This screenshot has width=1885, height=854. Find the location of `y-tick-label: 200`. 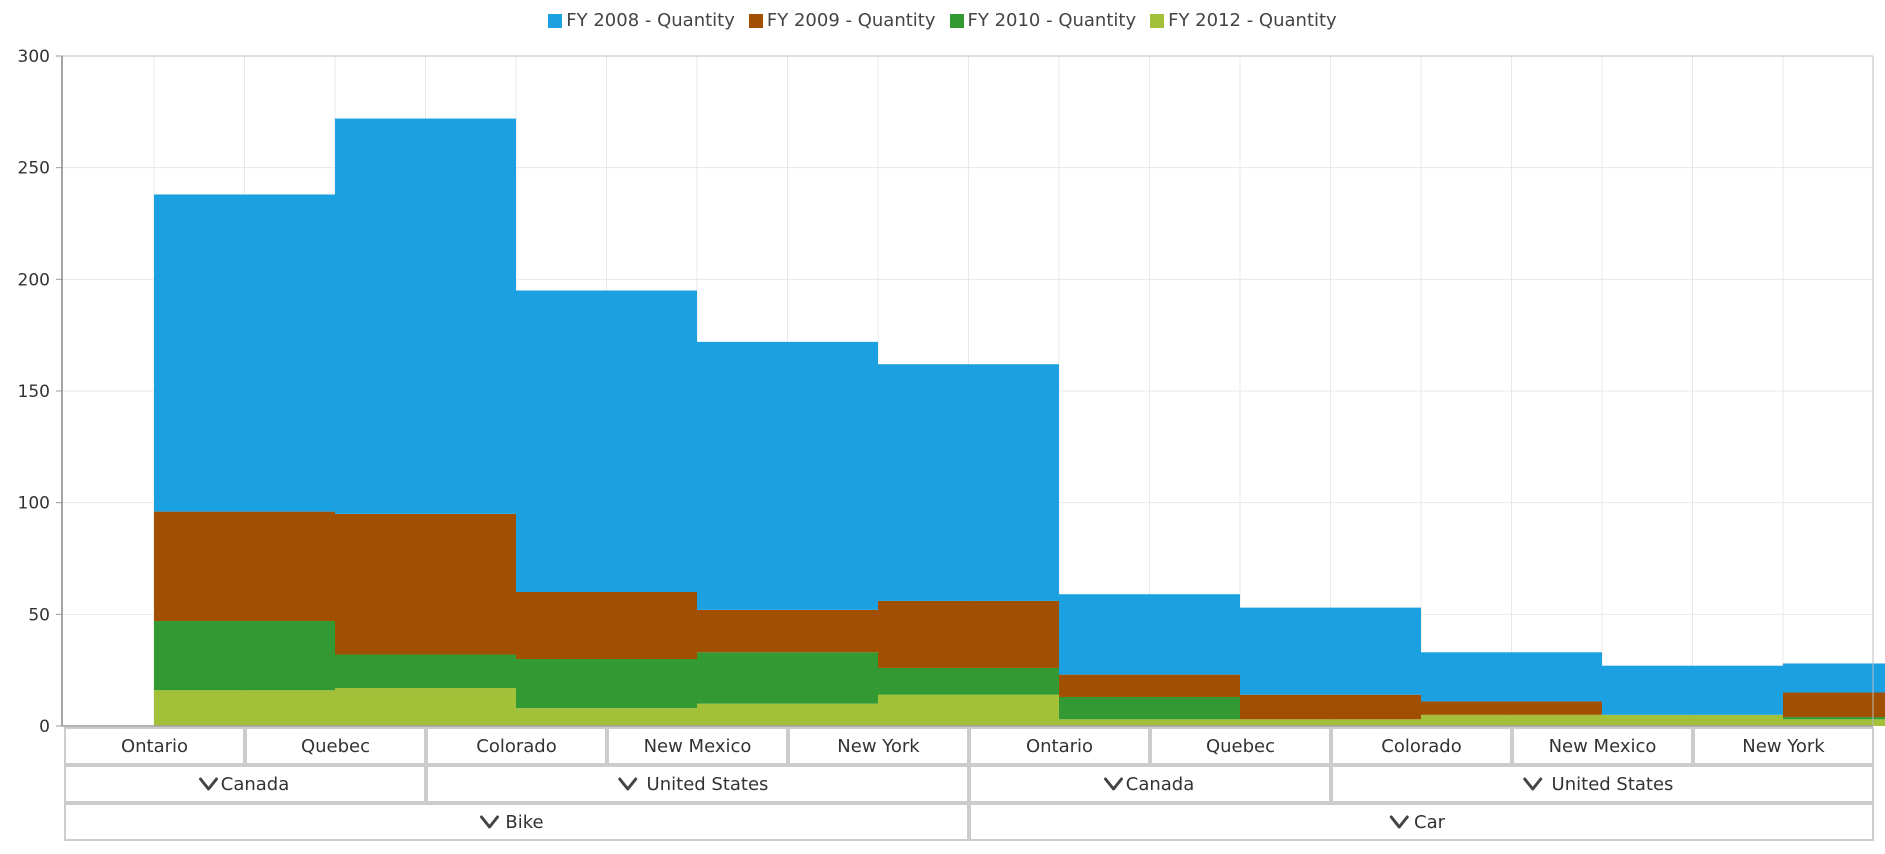

y-tick-label: 200 is located at coordinates (34, 280).